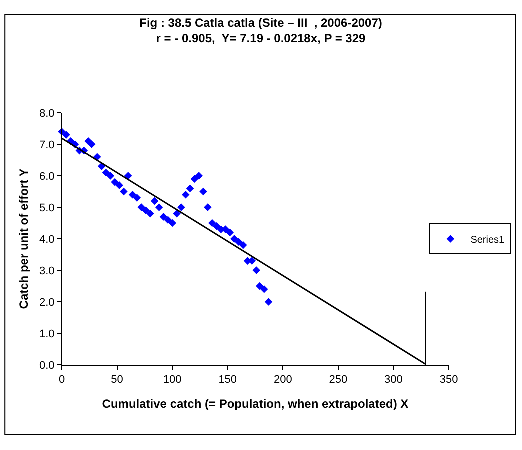 This screenshot has width=522, height=450. What do you see at coordinates (261, 39) in the screenshot?
I see `chart-subtitle: r = - 0.905, Y= 7.19 - 0.0218x, P = 329` at bounding box center [261, 39].